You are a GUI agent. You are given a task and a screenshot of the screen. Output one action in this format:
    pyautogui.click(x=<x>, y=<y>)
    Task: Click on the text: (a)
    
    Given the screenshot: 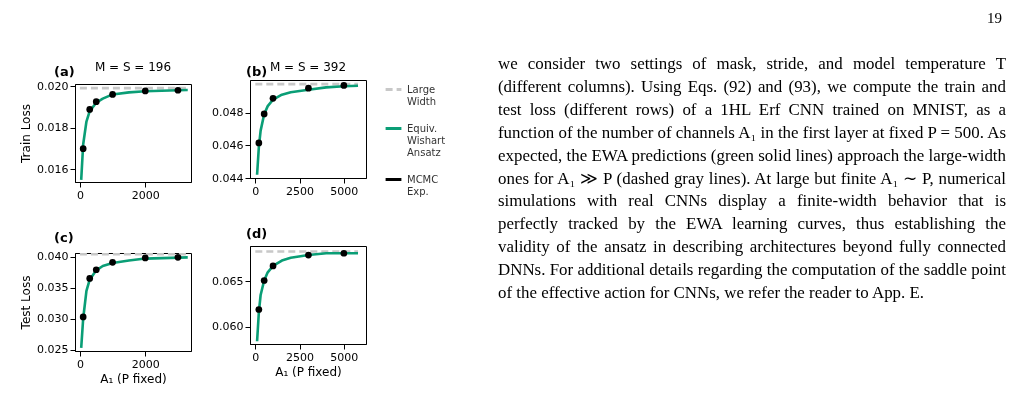 What is the action you would take?
    pyautogui.click(x=64, y=71)
    